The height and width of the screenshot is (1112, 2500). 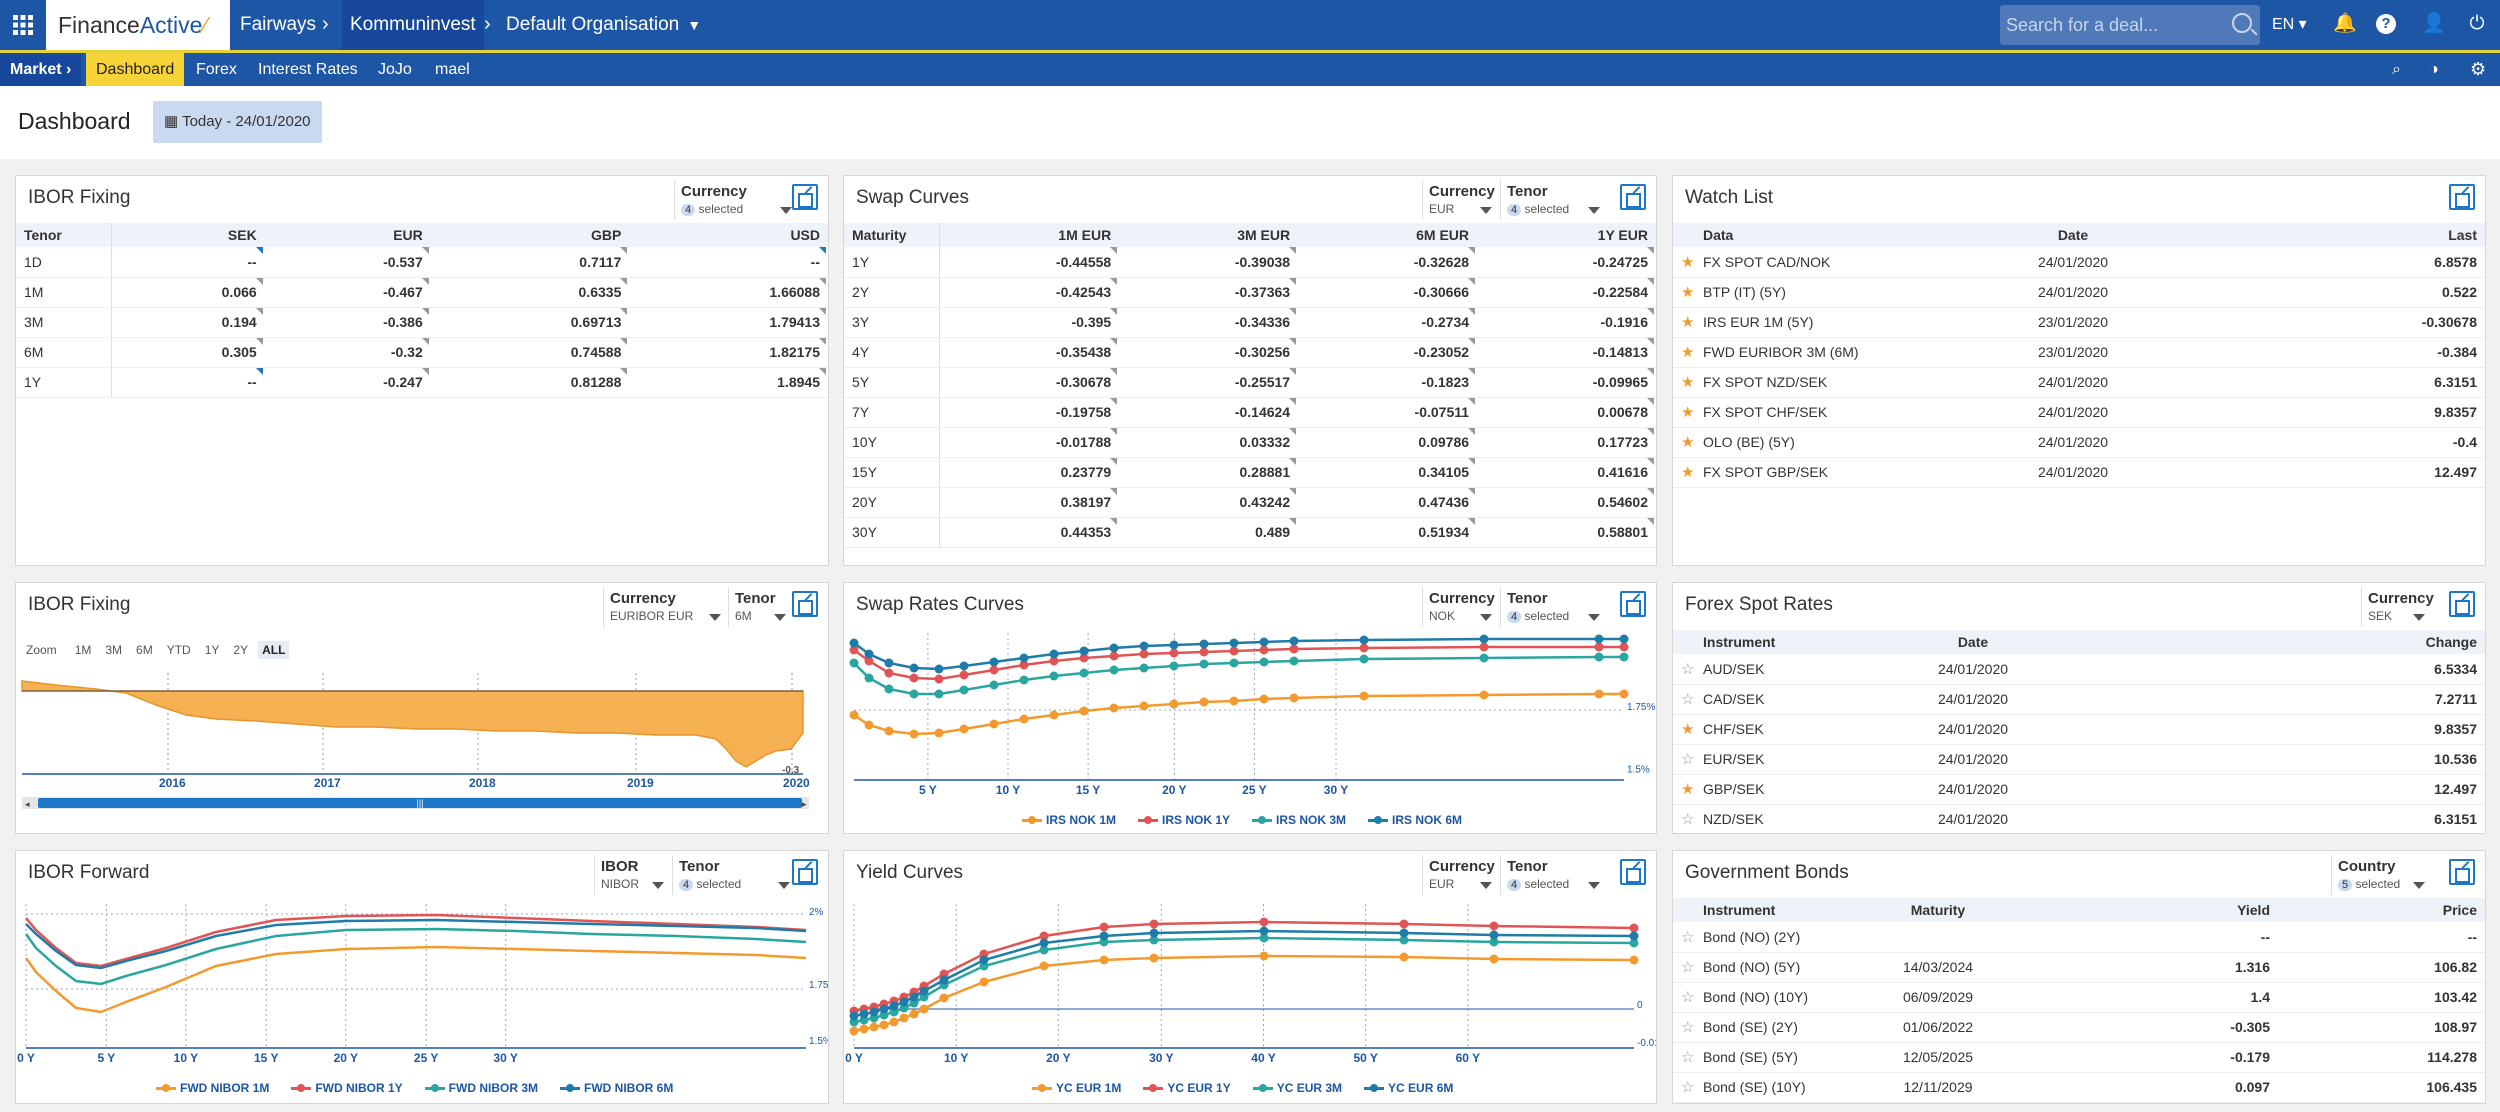 What do you see at coordinates (2079, 1057) in the screenshot?
I see `table-row: ☆ Bond (SE) (5Y) 12/05/2025 -0.179 114.278` at bounding box center [2079, 1057].